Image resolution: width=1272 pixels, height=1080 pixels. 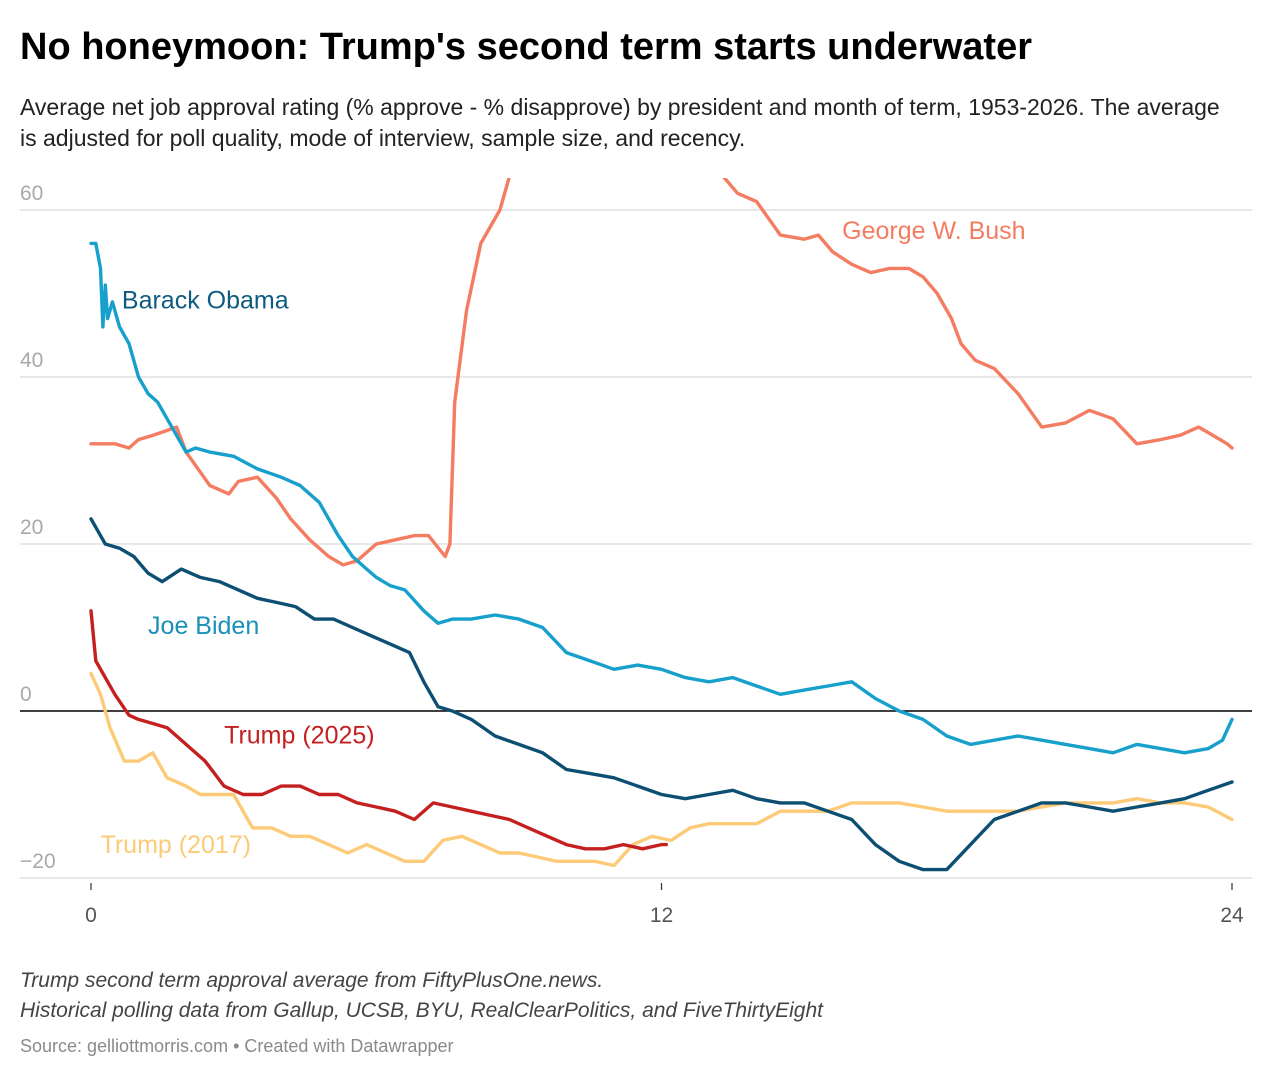 What do you see at coordinates (300, 372) in the screenshot?
I see `series-line-george-w-bush` at bounding box center [300, 372].